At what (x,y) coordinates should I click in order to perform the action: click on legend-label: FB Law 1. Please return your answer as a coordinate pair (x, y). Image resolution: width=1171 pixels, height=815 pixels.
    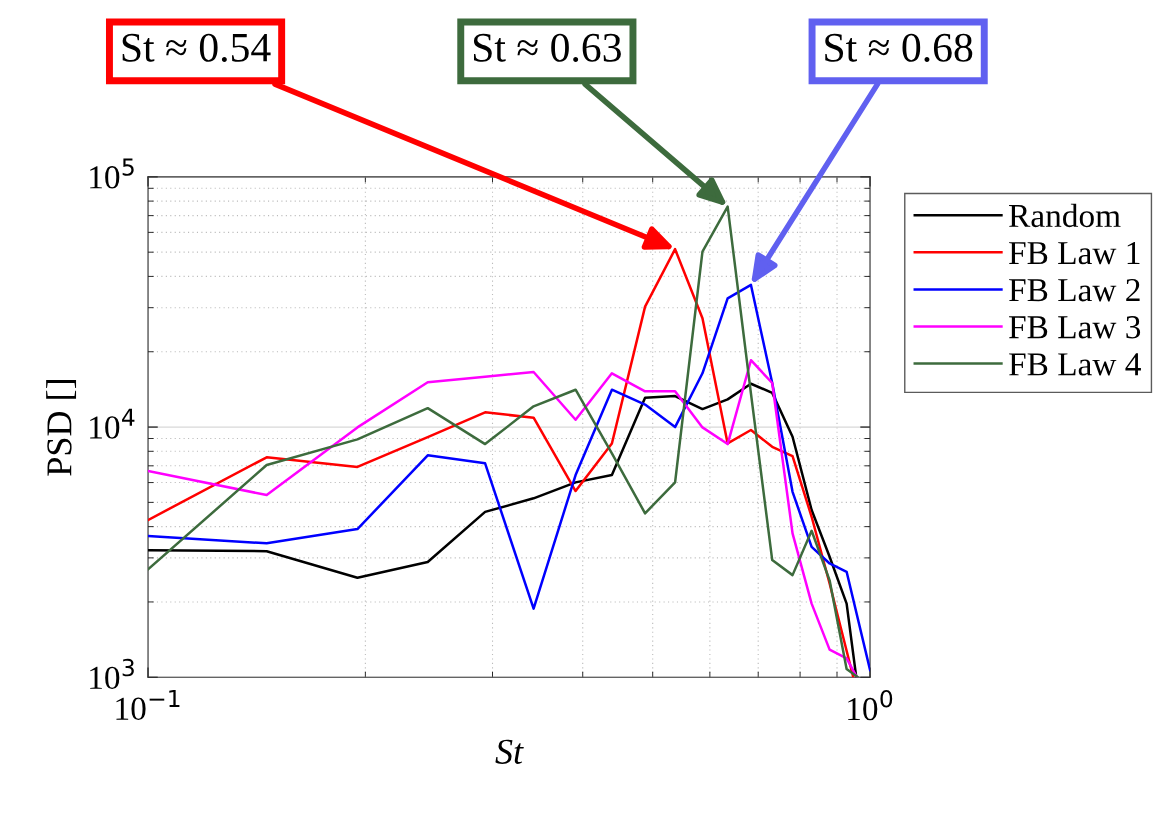
    Looking at the image, I should click on (1074, 253).